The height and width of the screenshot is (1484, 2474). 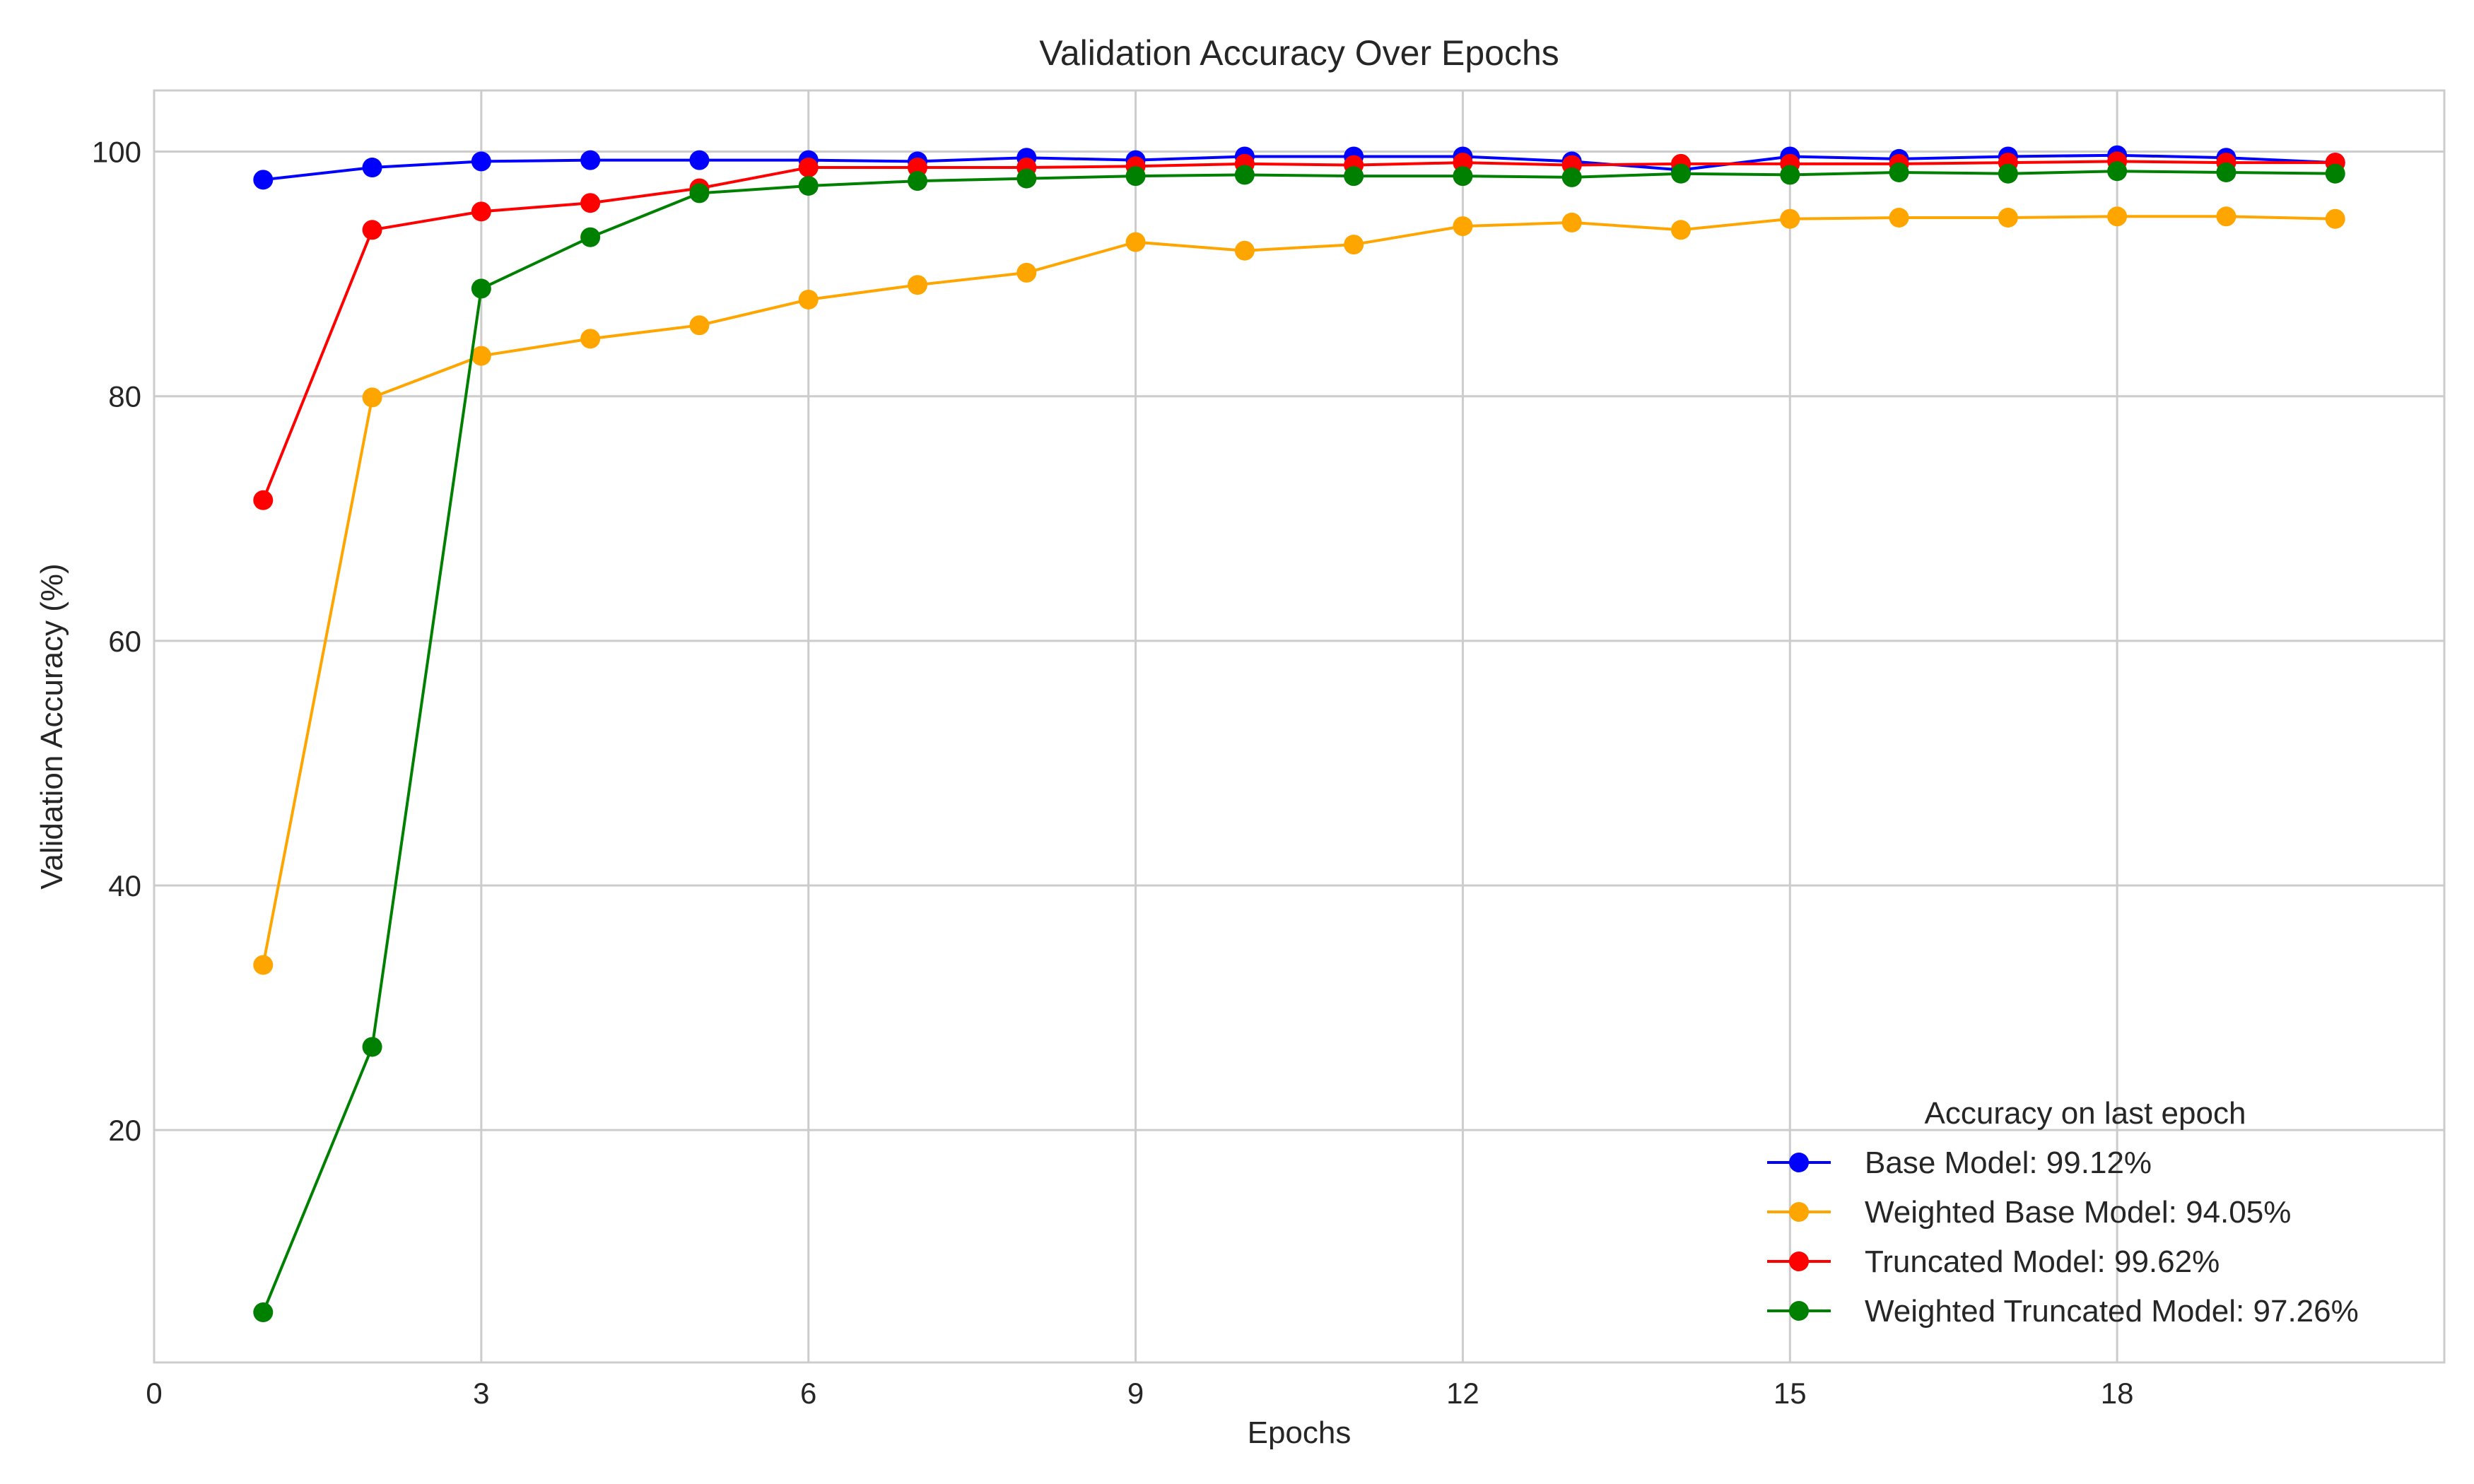 I want to click on x-tick-label: 15, so click(x=1791, y=1393).